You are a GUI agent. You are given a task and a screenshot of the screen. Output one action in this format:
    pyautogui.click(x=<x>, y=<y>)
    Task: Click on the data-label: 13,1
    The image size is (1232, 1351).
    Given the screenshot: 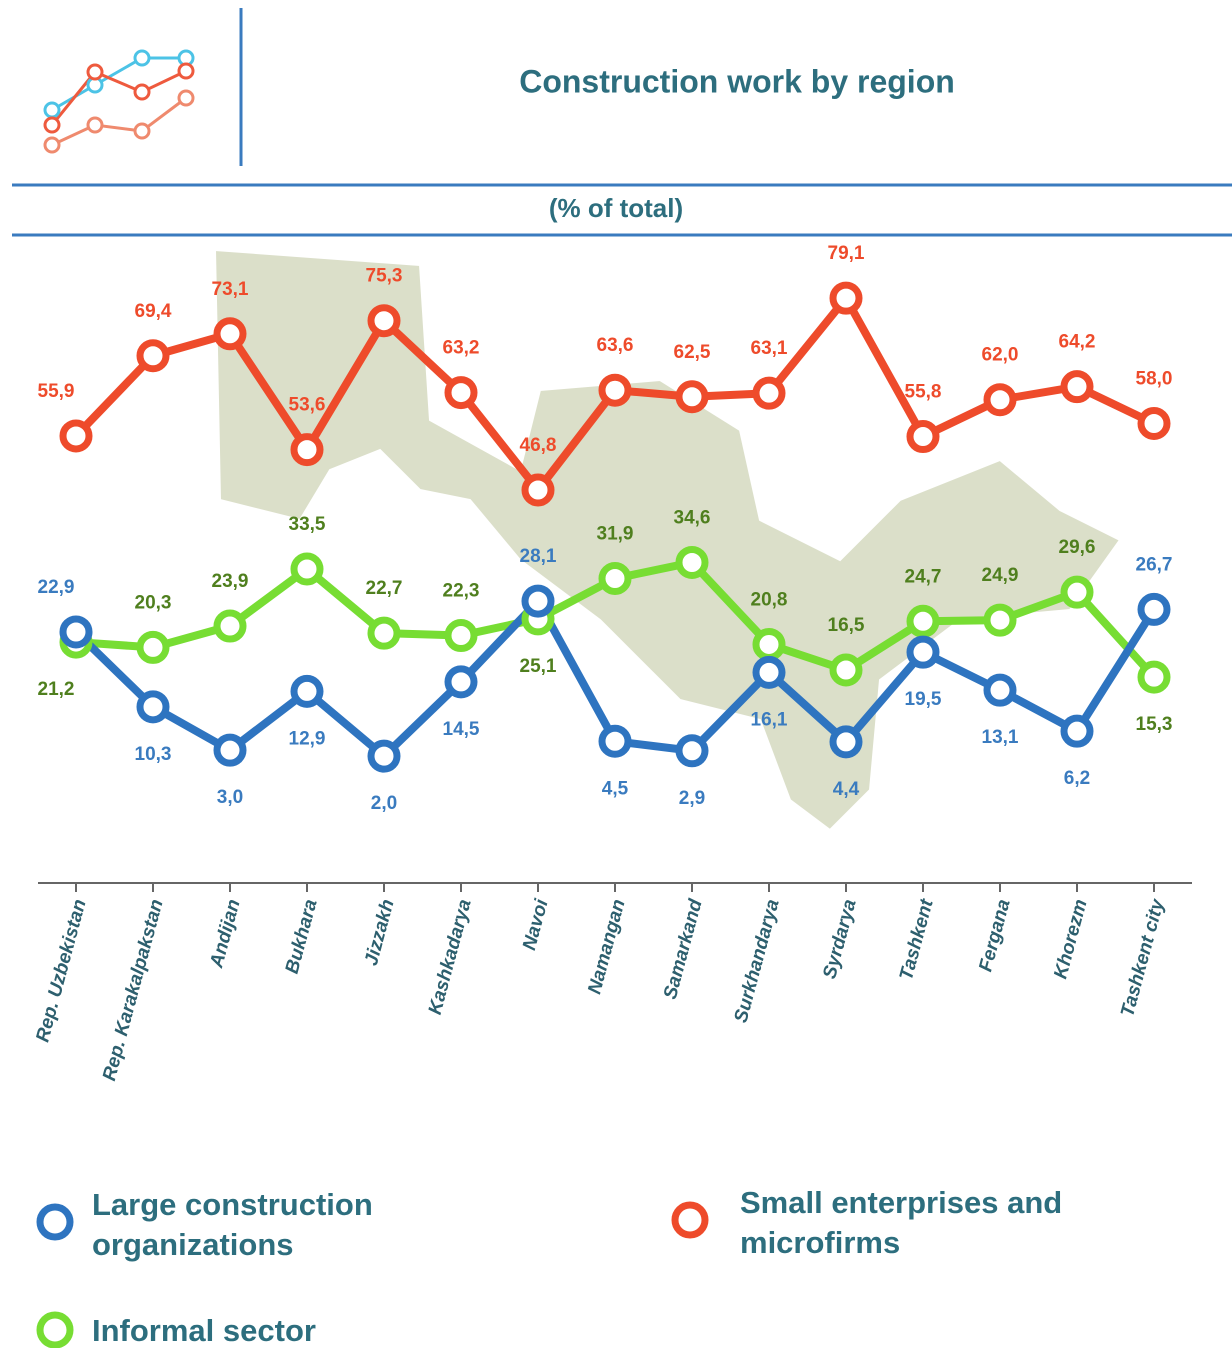 What is the action you would take?
    pyautogui.click(x=1000, y=737)
    